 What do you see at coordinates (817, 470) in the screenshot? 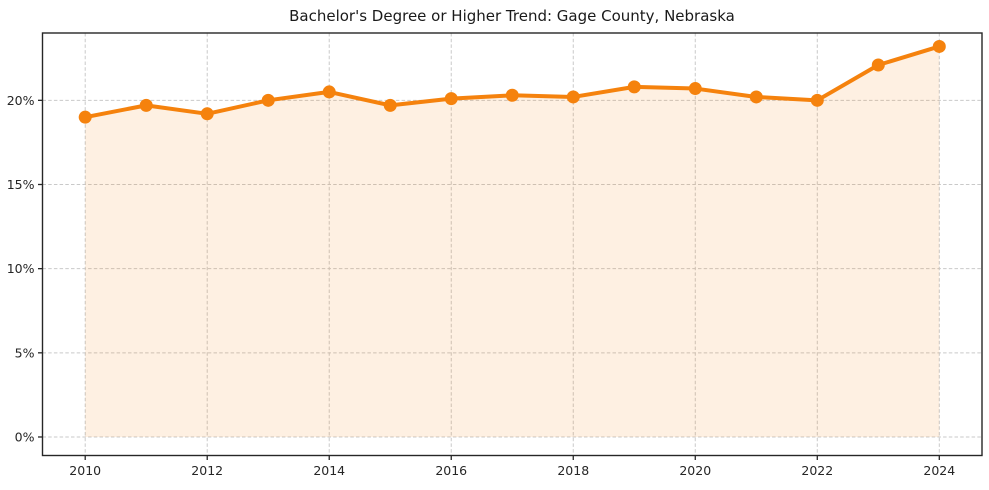
I see `x-tick-label: 2022` at bounding box center [817, 470].